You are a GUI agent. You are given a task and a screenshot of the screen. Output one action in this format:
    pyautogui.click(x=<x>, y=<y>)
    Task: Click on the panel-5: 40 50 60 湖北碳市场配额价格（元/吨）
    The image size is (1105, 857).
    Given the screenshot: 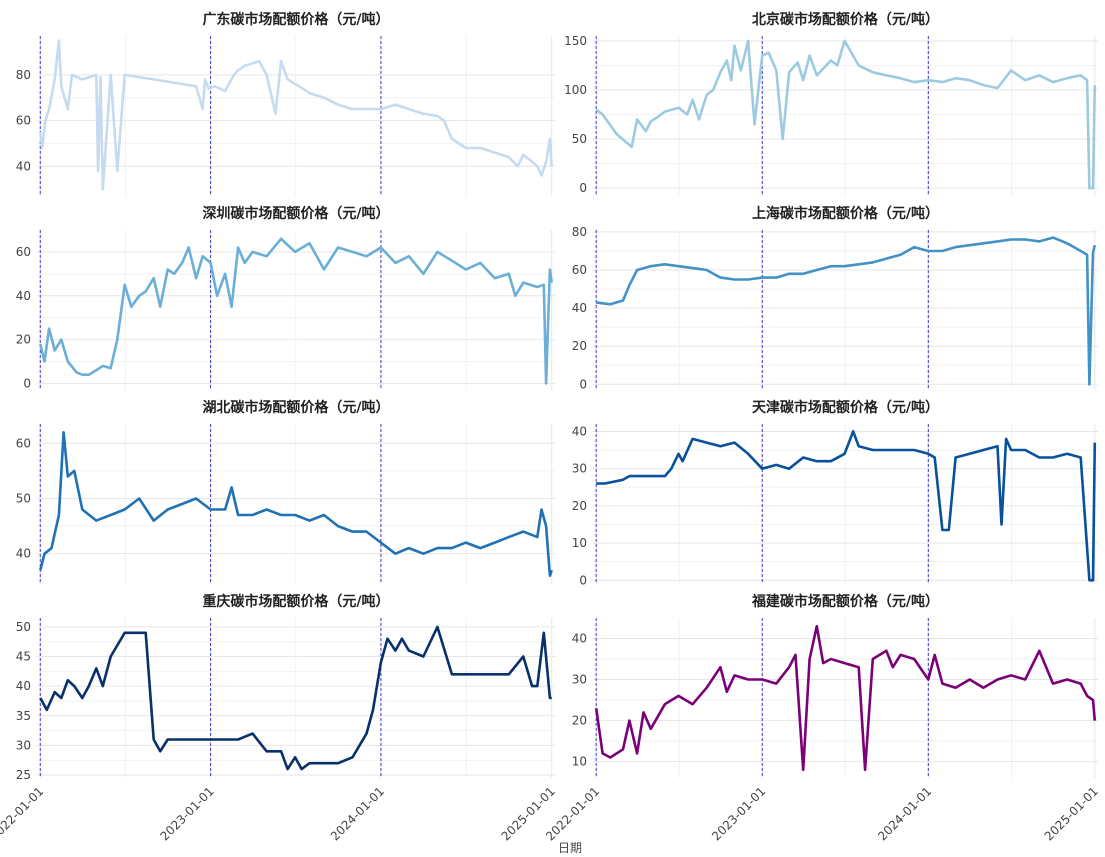 What is the action you would take?
    pyautogui.click(x=285, y=491)
    